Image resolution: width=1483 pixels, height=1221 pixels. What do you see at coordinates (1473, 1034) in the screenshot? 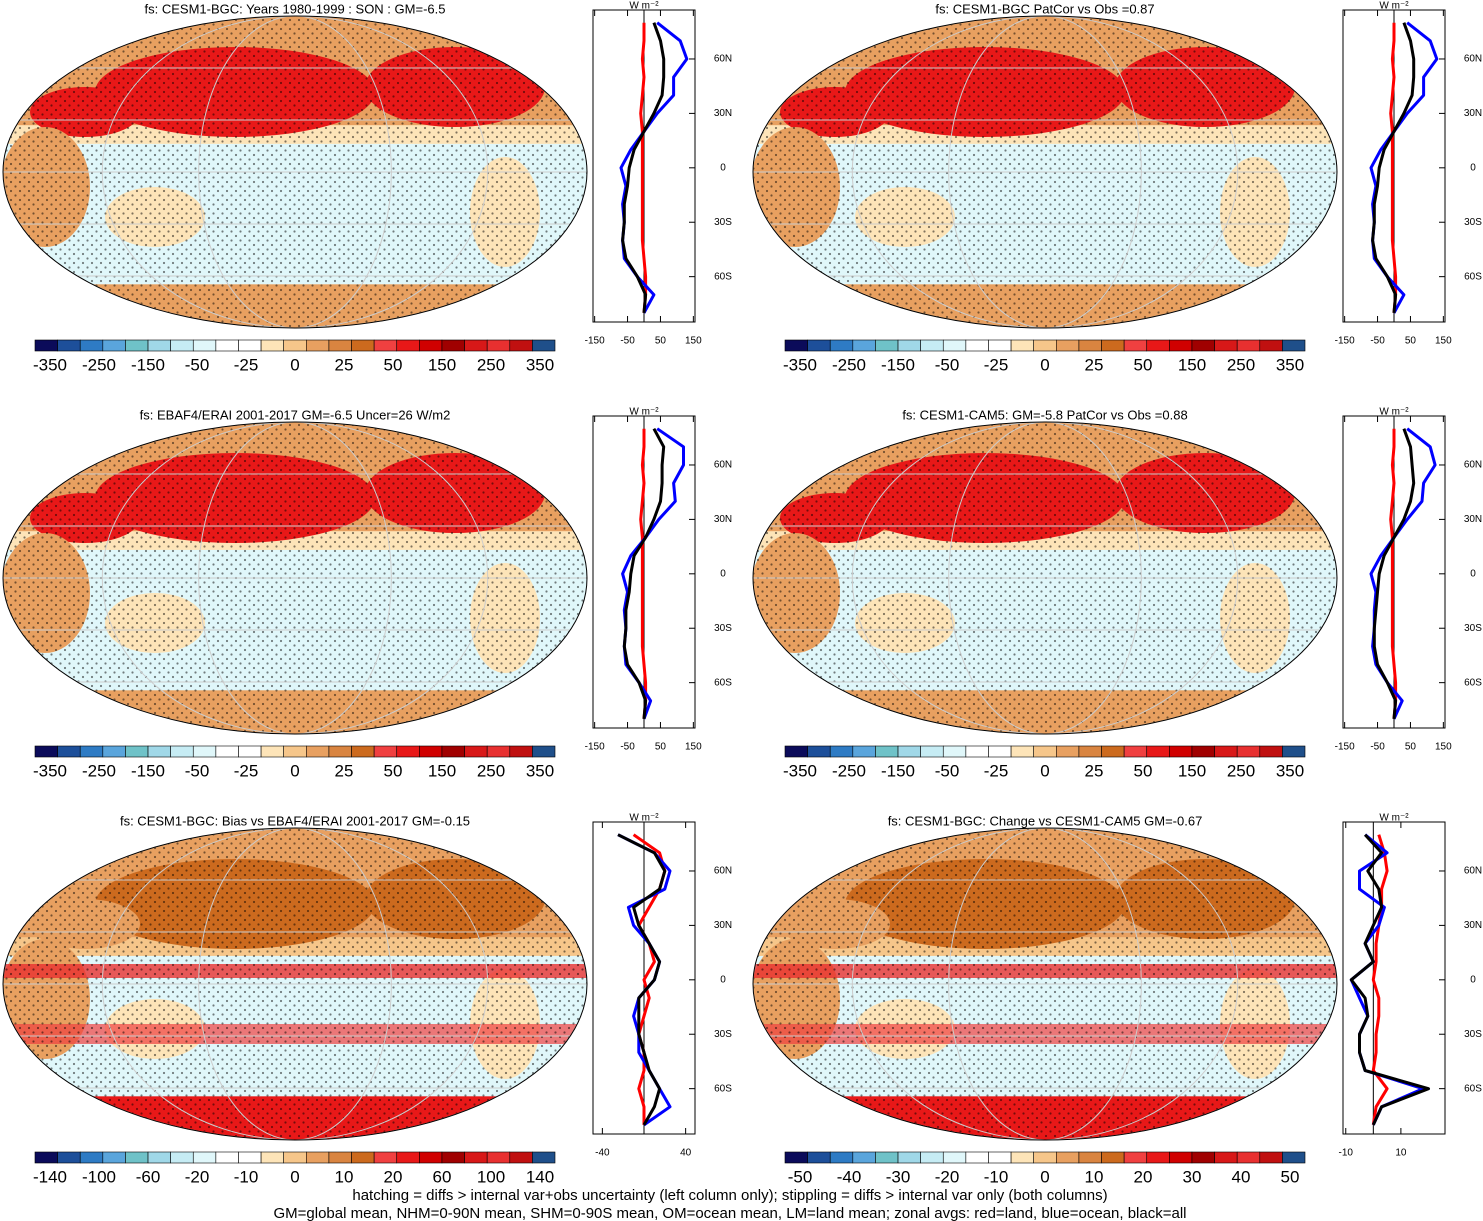
I see `y-tick-label: 30S` at bounding box center [1473, 1034].